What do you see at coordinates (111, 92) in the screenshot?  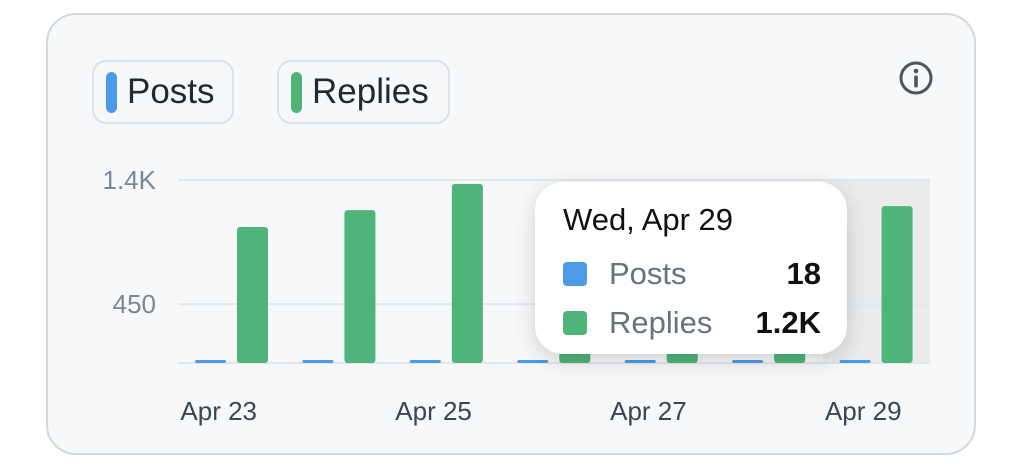 I see `posts-color-swatch` at bounding box center [111, 92].